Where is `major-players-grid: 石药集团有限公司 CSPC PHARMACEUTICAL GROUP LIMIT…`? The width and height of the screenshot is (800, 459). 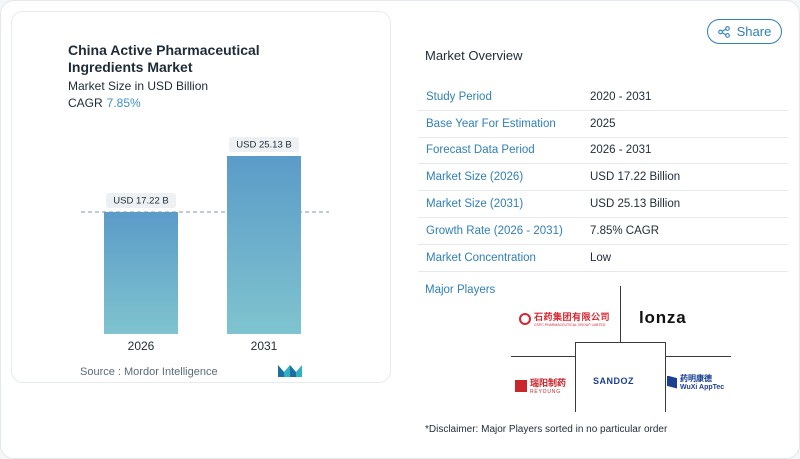
major-players-grid: 石药集团有限公司 CSPC PHARMACEUTICAL GROUP LIMIT… is located at coordinates (621, 349).